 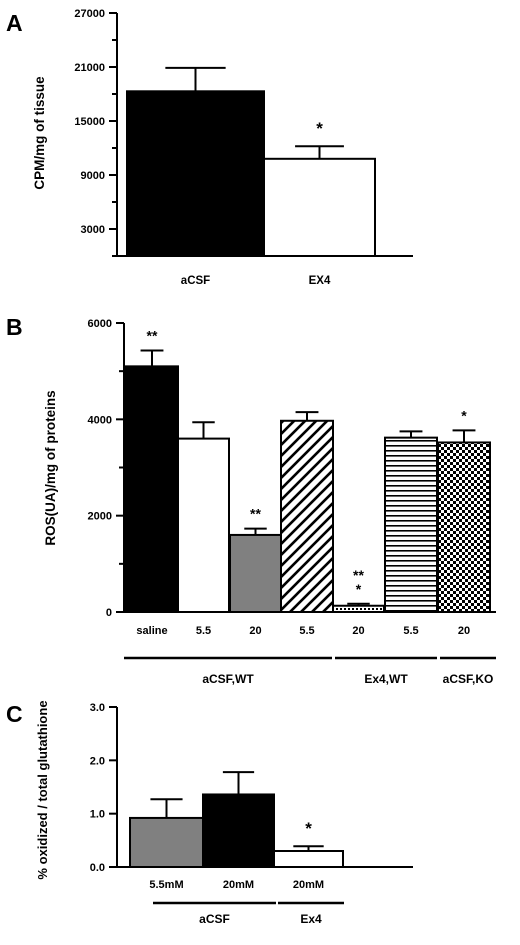 What do you see at coordinates (311, 919) in the screenshot?
I see `group-label: Ex4` at bounding box center [311, 919].